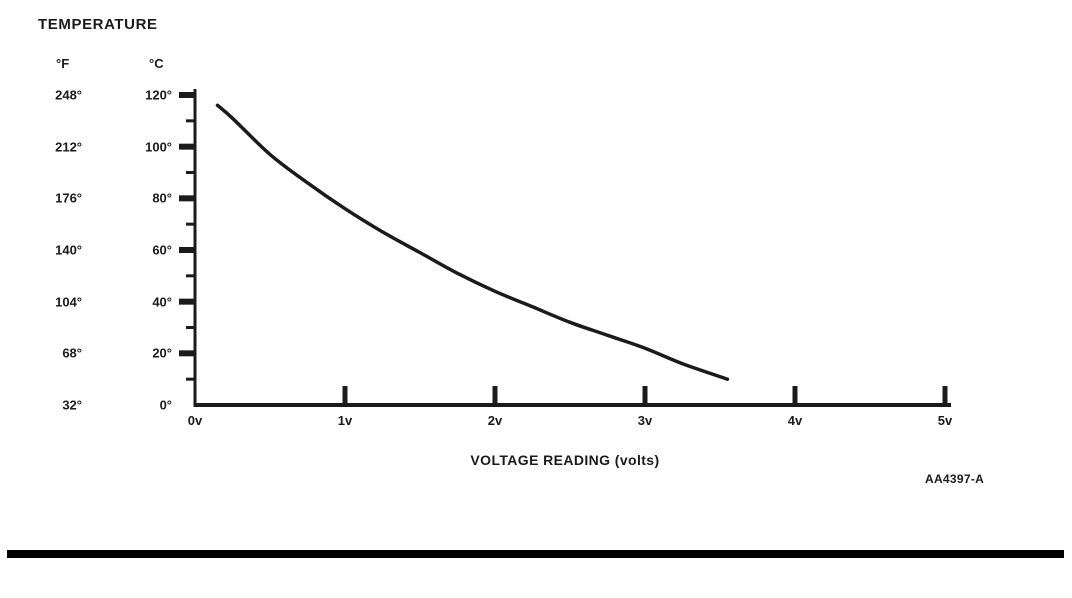 The image size is (1072, 598). I want to click on y-tick-label-c-0: 0°, so click(165, 405).